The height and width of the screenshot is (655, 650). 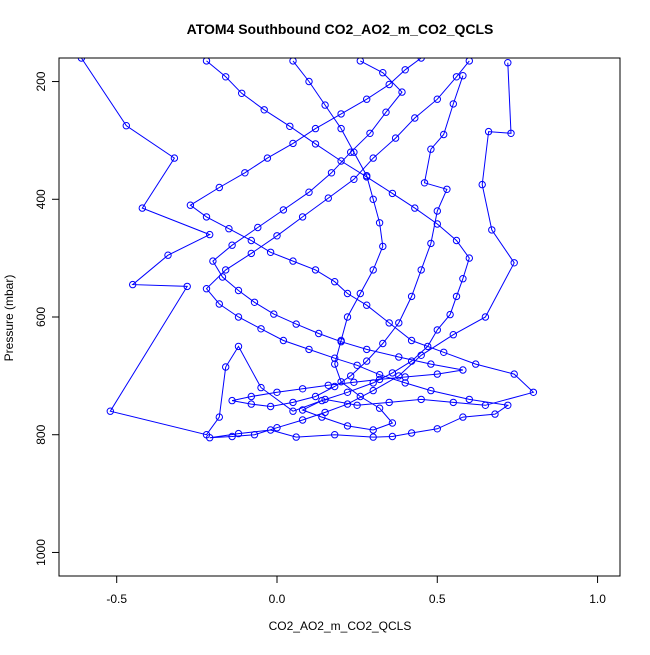 What do you see at coordinates (41, 434) in the screenshot?
I see `y-tick-label: 800` at bounding box center [41, 434].